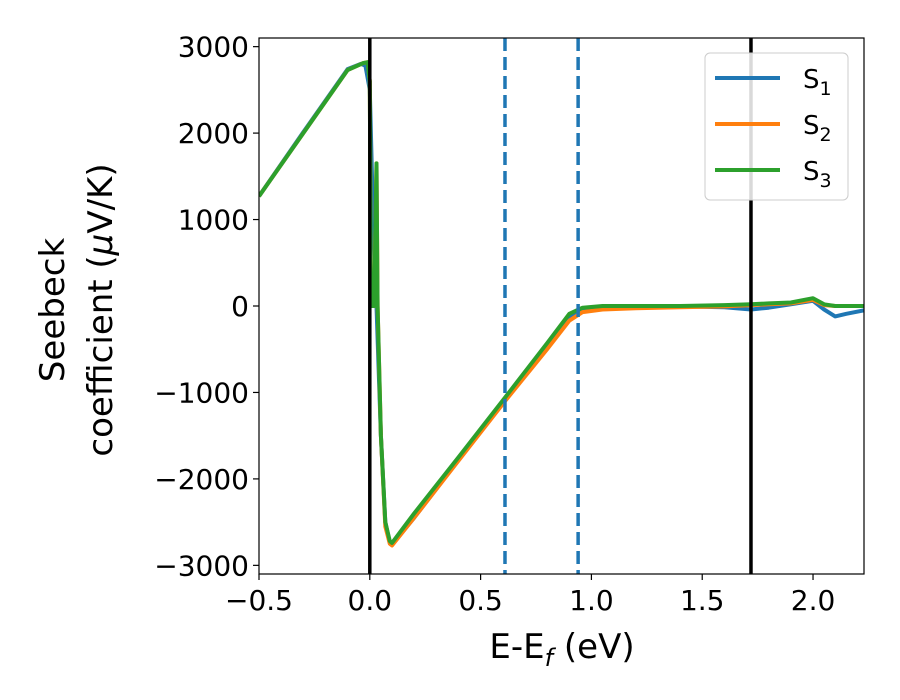  I want to click on x-axis: −0.5 0.0 0.5 1.0 1.5 2.0, so click(530, 595).